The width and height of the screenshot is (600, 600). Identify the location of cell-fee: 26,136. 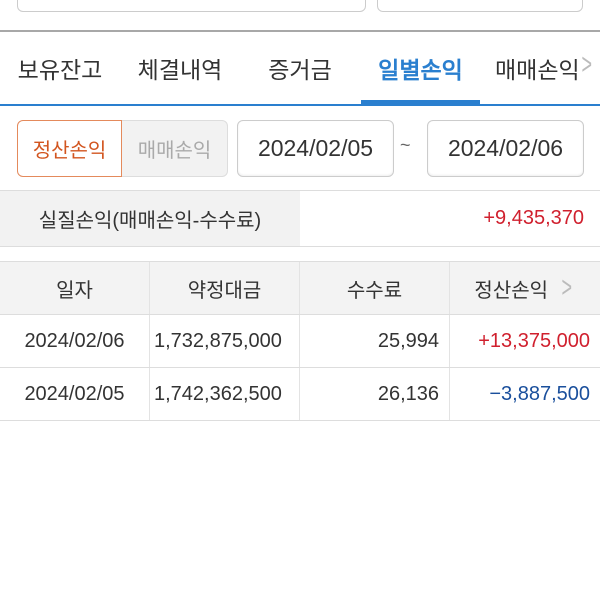
(375, 394).